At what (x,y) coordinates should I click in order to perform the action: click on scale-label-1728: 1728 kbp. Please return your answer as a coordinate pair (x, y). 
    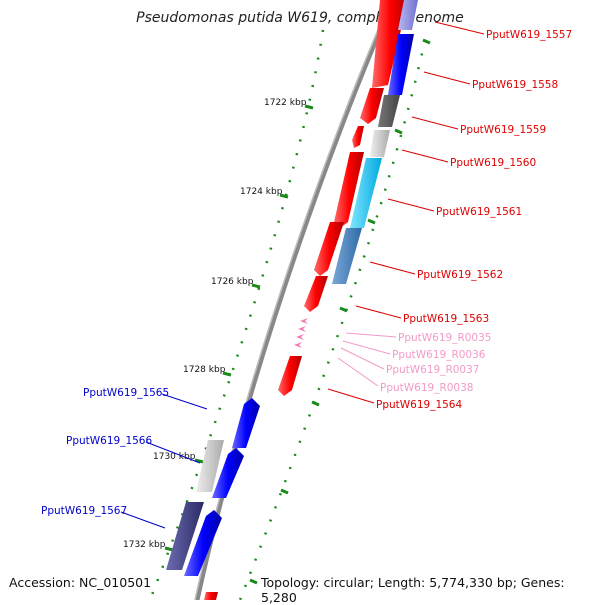
    Looking at the image, I should click on (204, 370).